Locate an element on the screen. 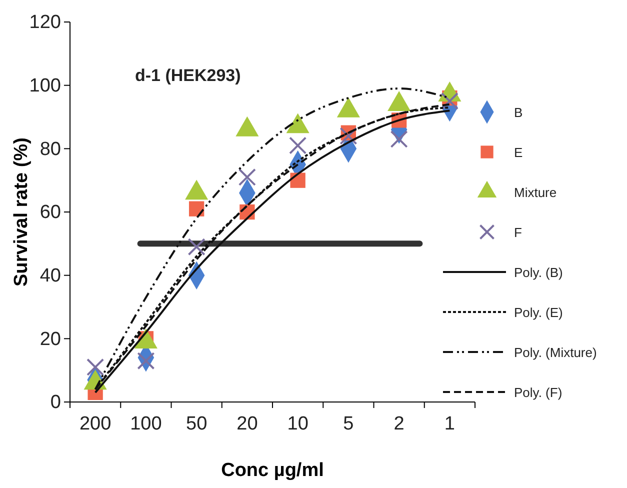 The height and width of the screenshot is (488, 627). legend-label: B is located at coordinates (518, 112).